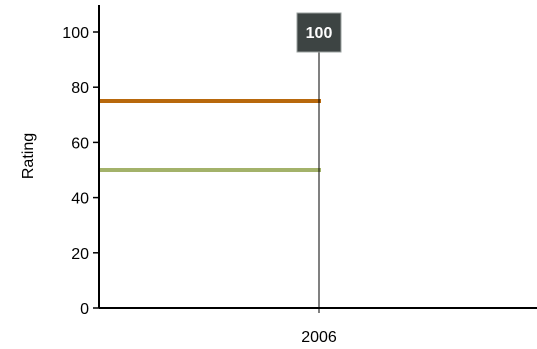 This screenshot has height=349, width=537. Describe the element at coordinates (80, 88) in the screenshot. I see `y-tick-label: 80` at that location.